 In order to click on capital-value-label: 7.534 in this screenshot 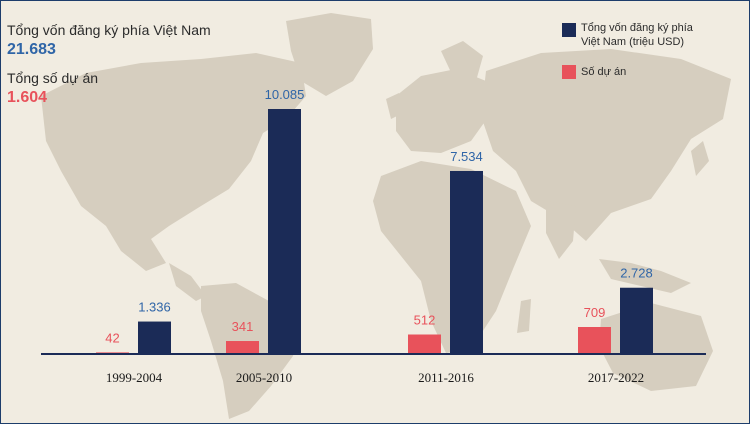, I will do `click(466, 156)`.